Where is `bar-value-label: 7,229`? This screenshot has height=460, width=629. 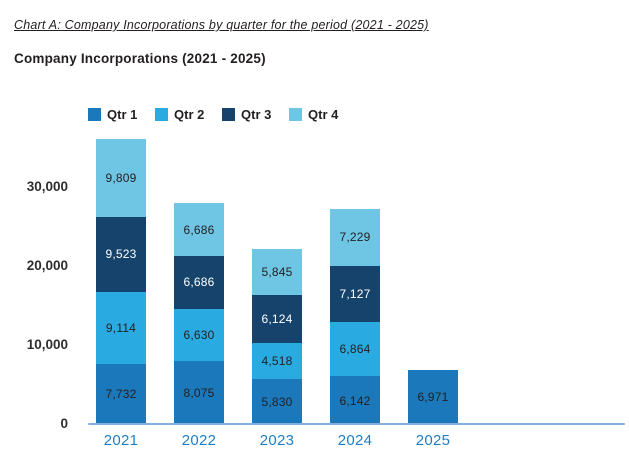 bar-value-label: 7,229 is located at coordinates (355, 237).